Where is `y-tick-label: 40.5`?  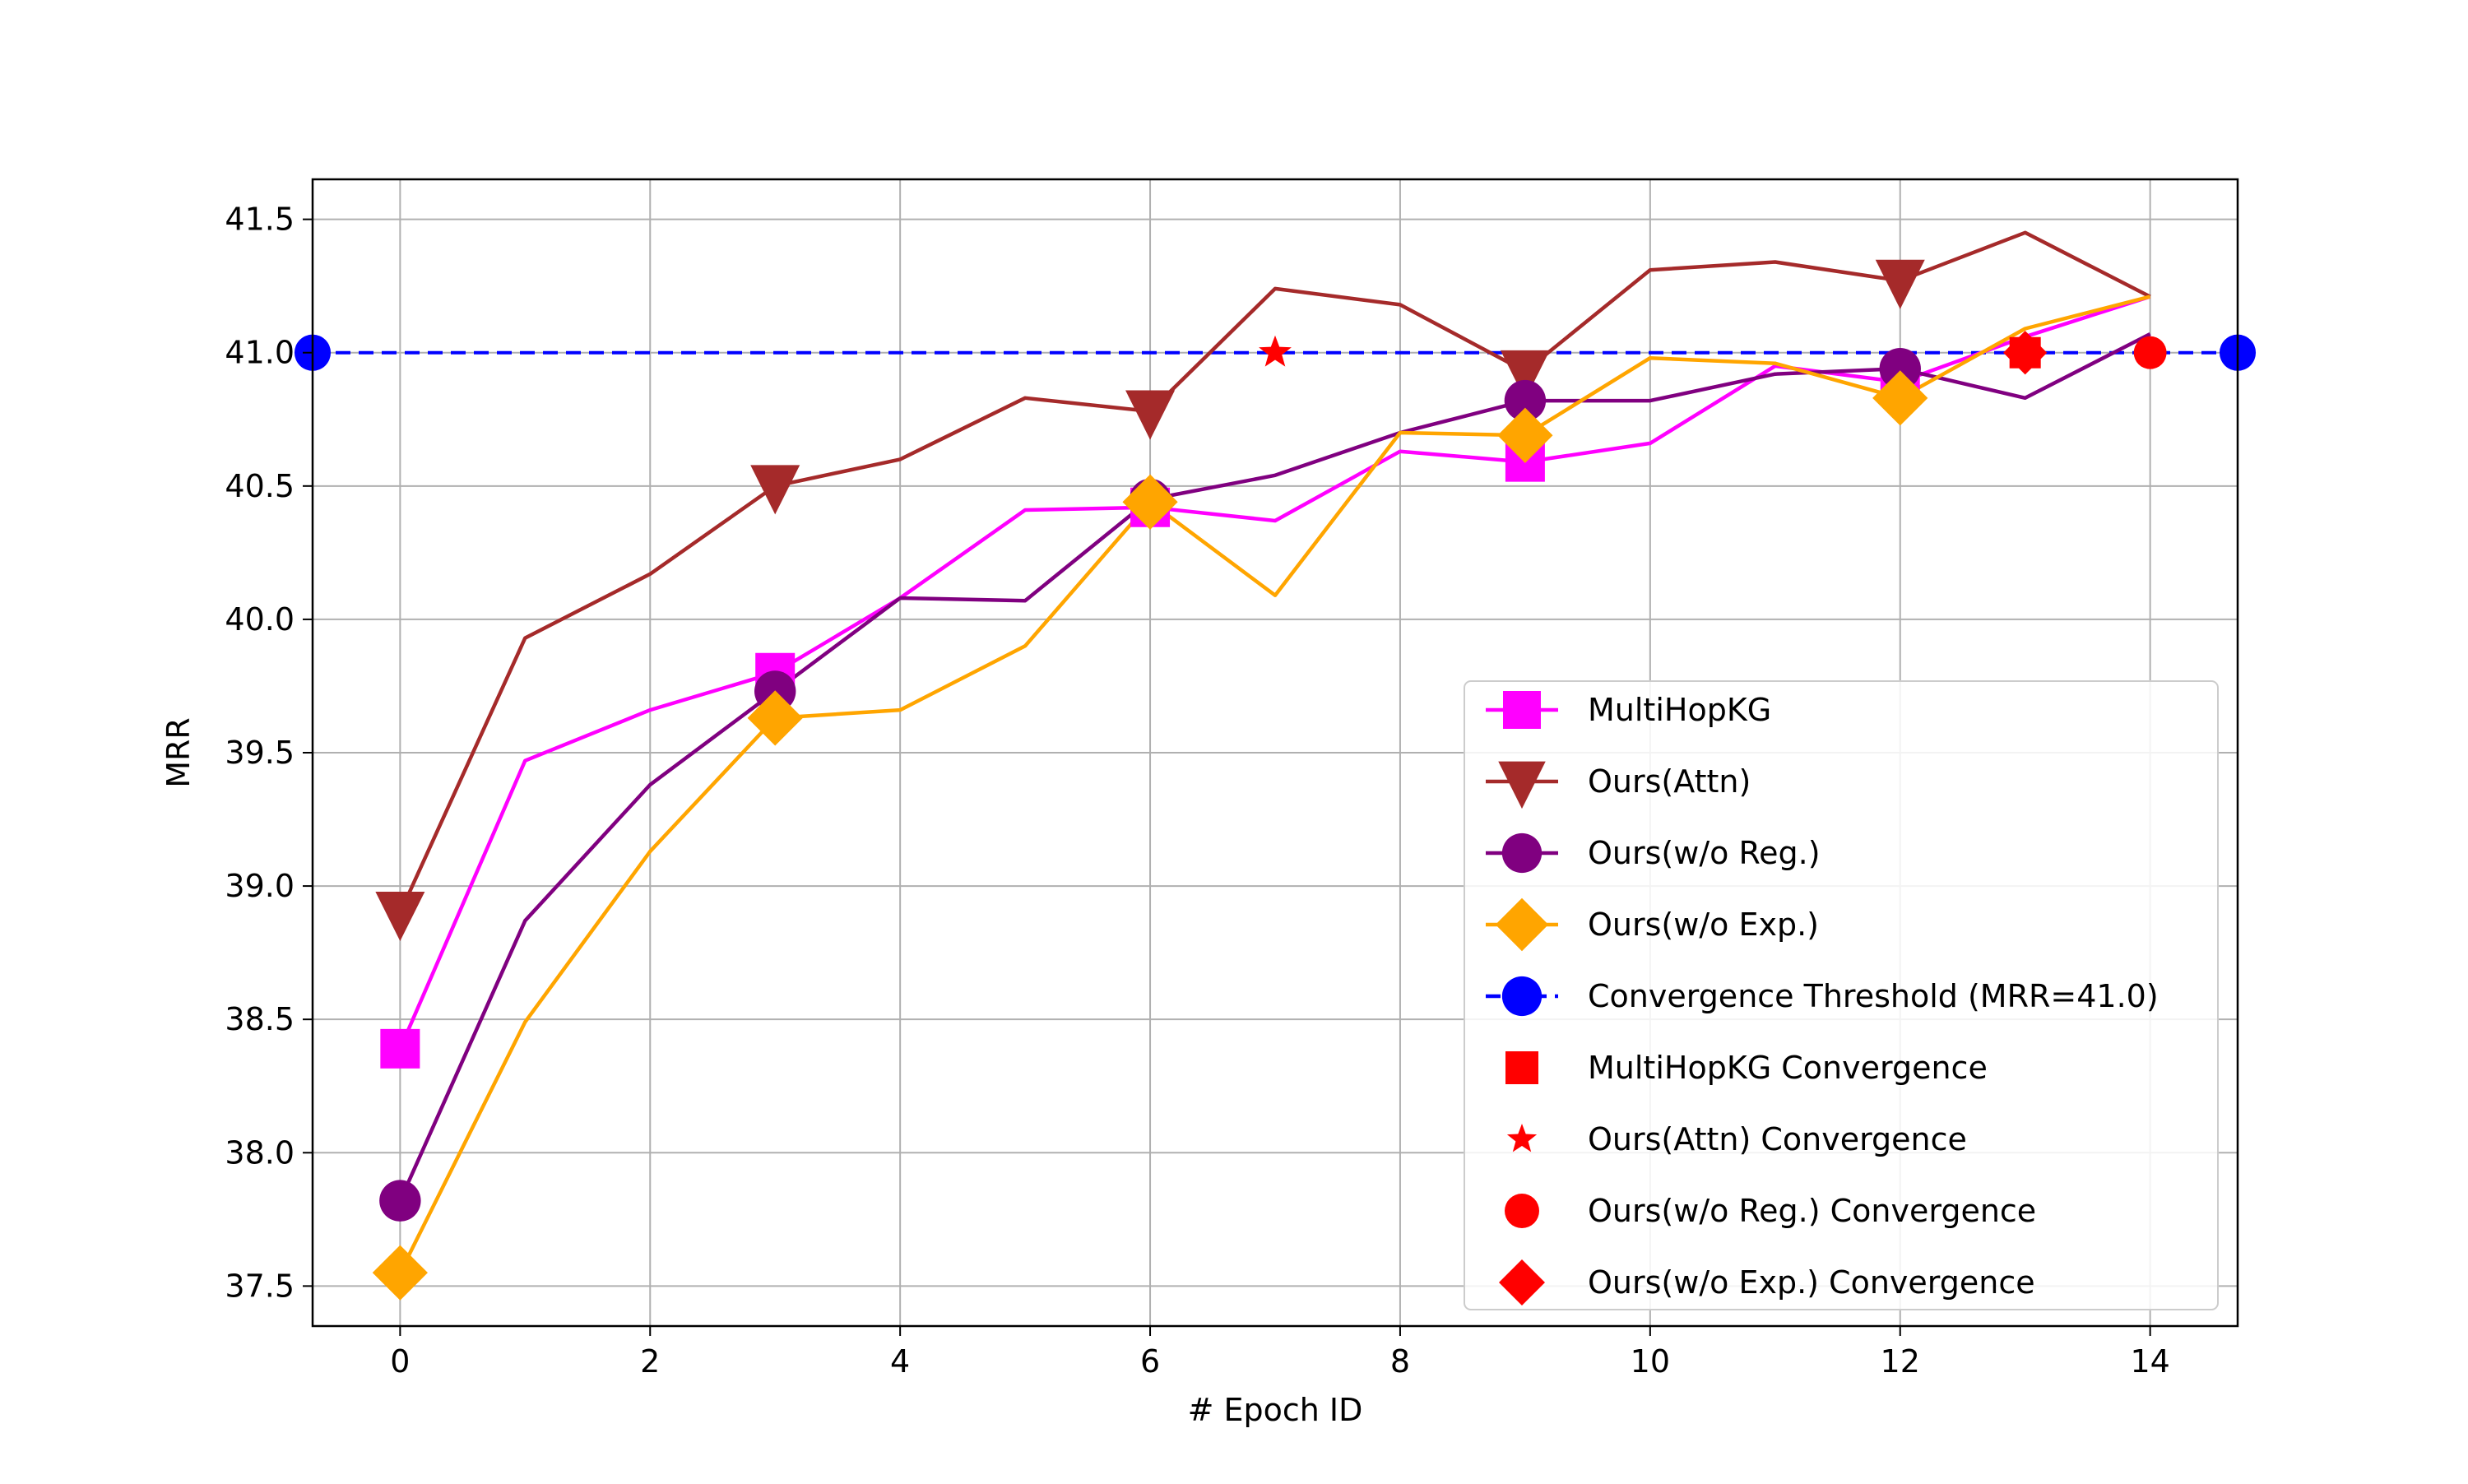
y-tick-label: 40.5 is located at coordinates (260, 486).